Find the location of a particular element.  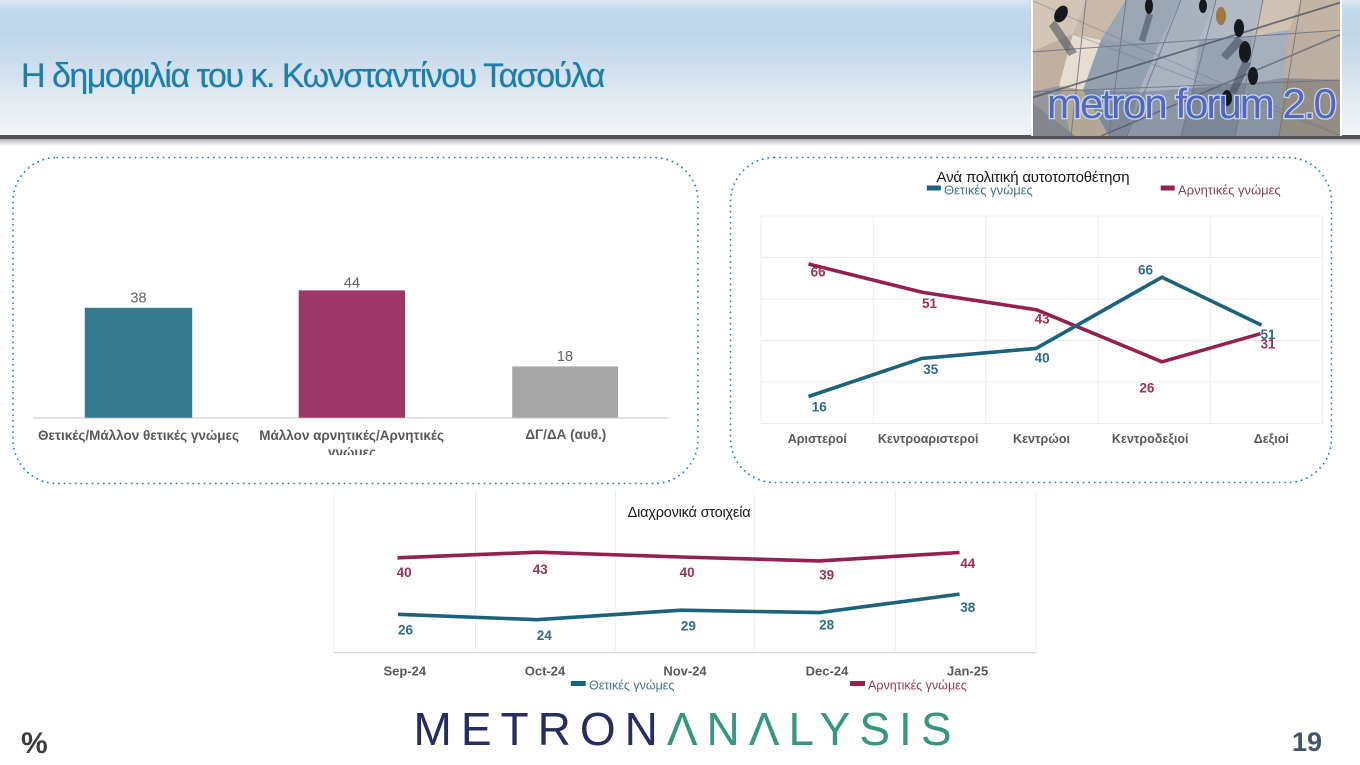

svg-text: Sep-24 is located at coordinates (404, 671).